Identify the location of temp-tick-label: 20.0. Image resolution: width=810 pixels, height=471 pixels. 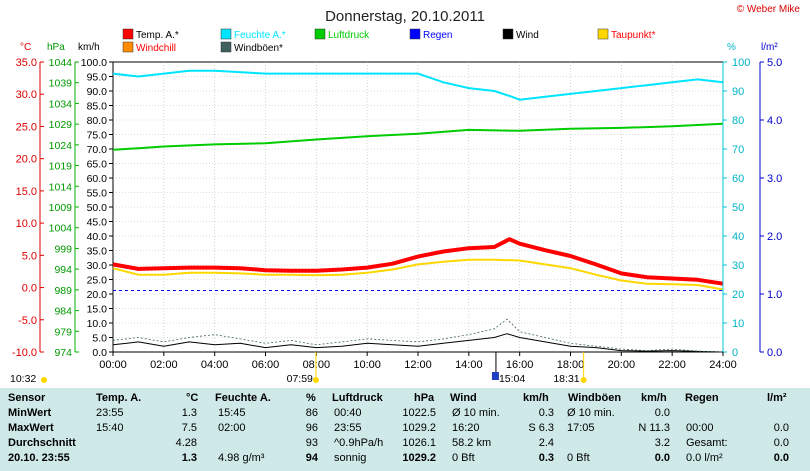
(26, 160).